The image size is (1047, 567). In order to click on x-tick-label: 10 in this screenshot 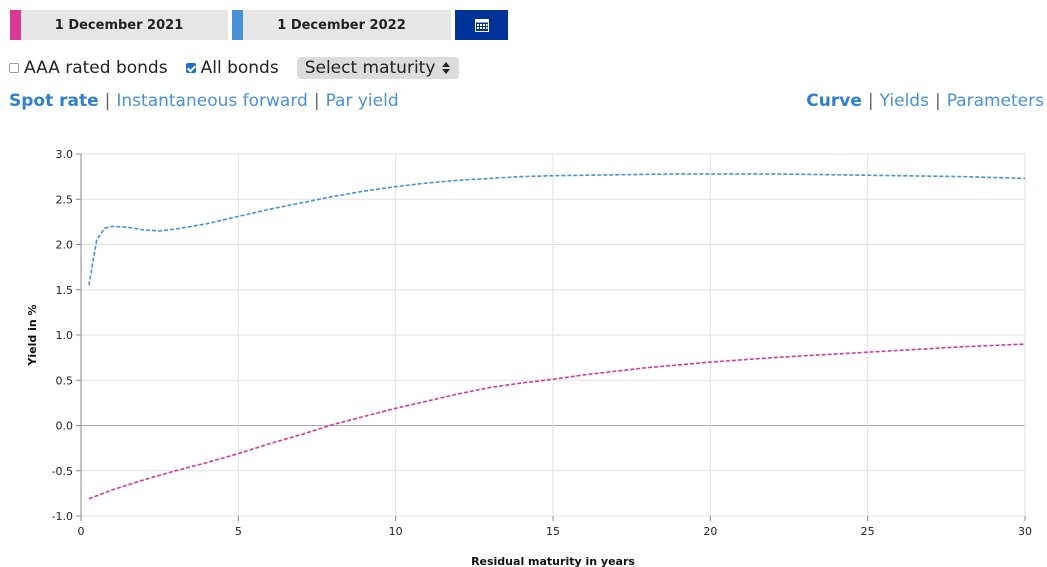, I will do `click(396, 531)`.